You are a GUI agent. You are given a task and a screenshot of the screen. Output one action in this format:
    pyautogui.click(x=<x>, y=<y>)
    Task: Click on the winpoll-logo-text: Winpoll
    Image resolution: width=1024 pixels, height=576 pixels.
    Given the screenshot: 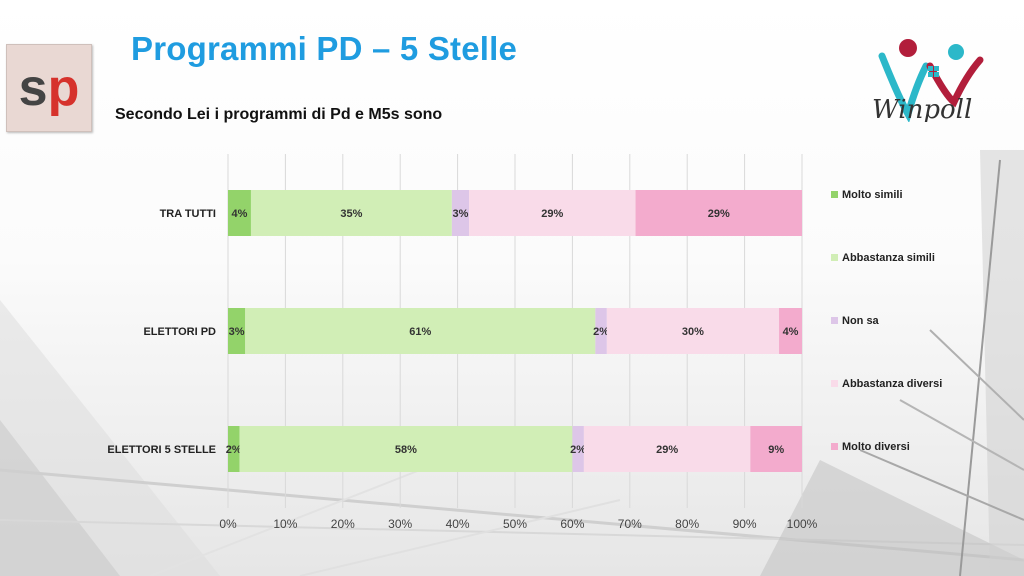 What is the action you would take?
    pyautogui.click(x=922, y=108)
    